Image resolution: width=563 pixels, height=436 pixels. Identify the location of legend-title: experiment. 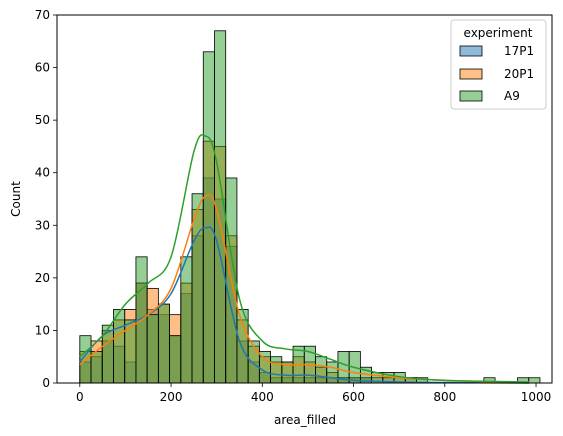
(498, 33).